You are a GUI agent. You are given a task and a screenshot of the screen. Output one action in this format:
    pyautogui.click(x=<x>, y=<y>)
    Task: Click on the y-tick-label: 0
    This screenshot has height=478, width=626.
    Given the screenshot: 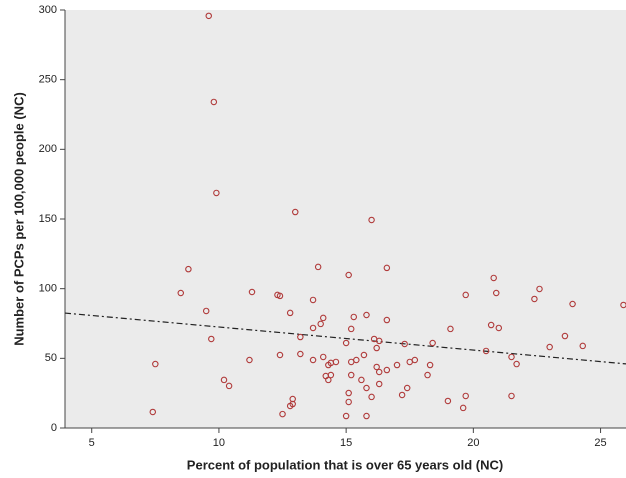 What is the action you would take?
    pyautogui.click(x=54, y=428)
    